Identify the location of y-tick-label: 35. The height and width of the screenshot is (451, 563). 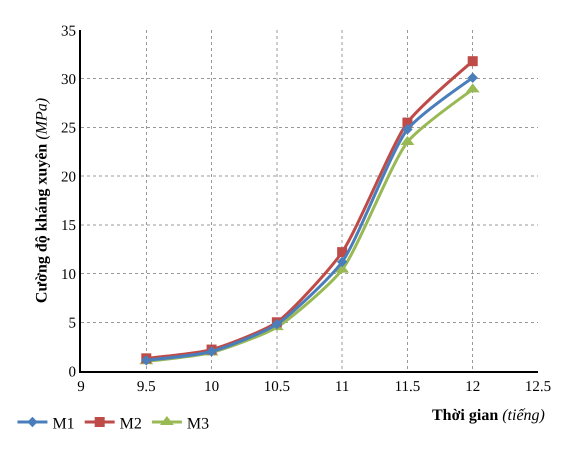
(68, 31).